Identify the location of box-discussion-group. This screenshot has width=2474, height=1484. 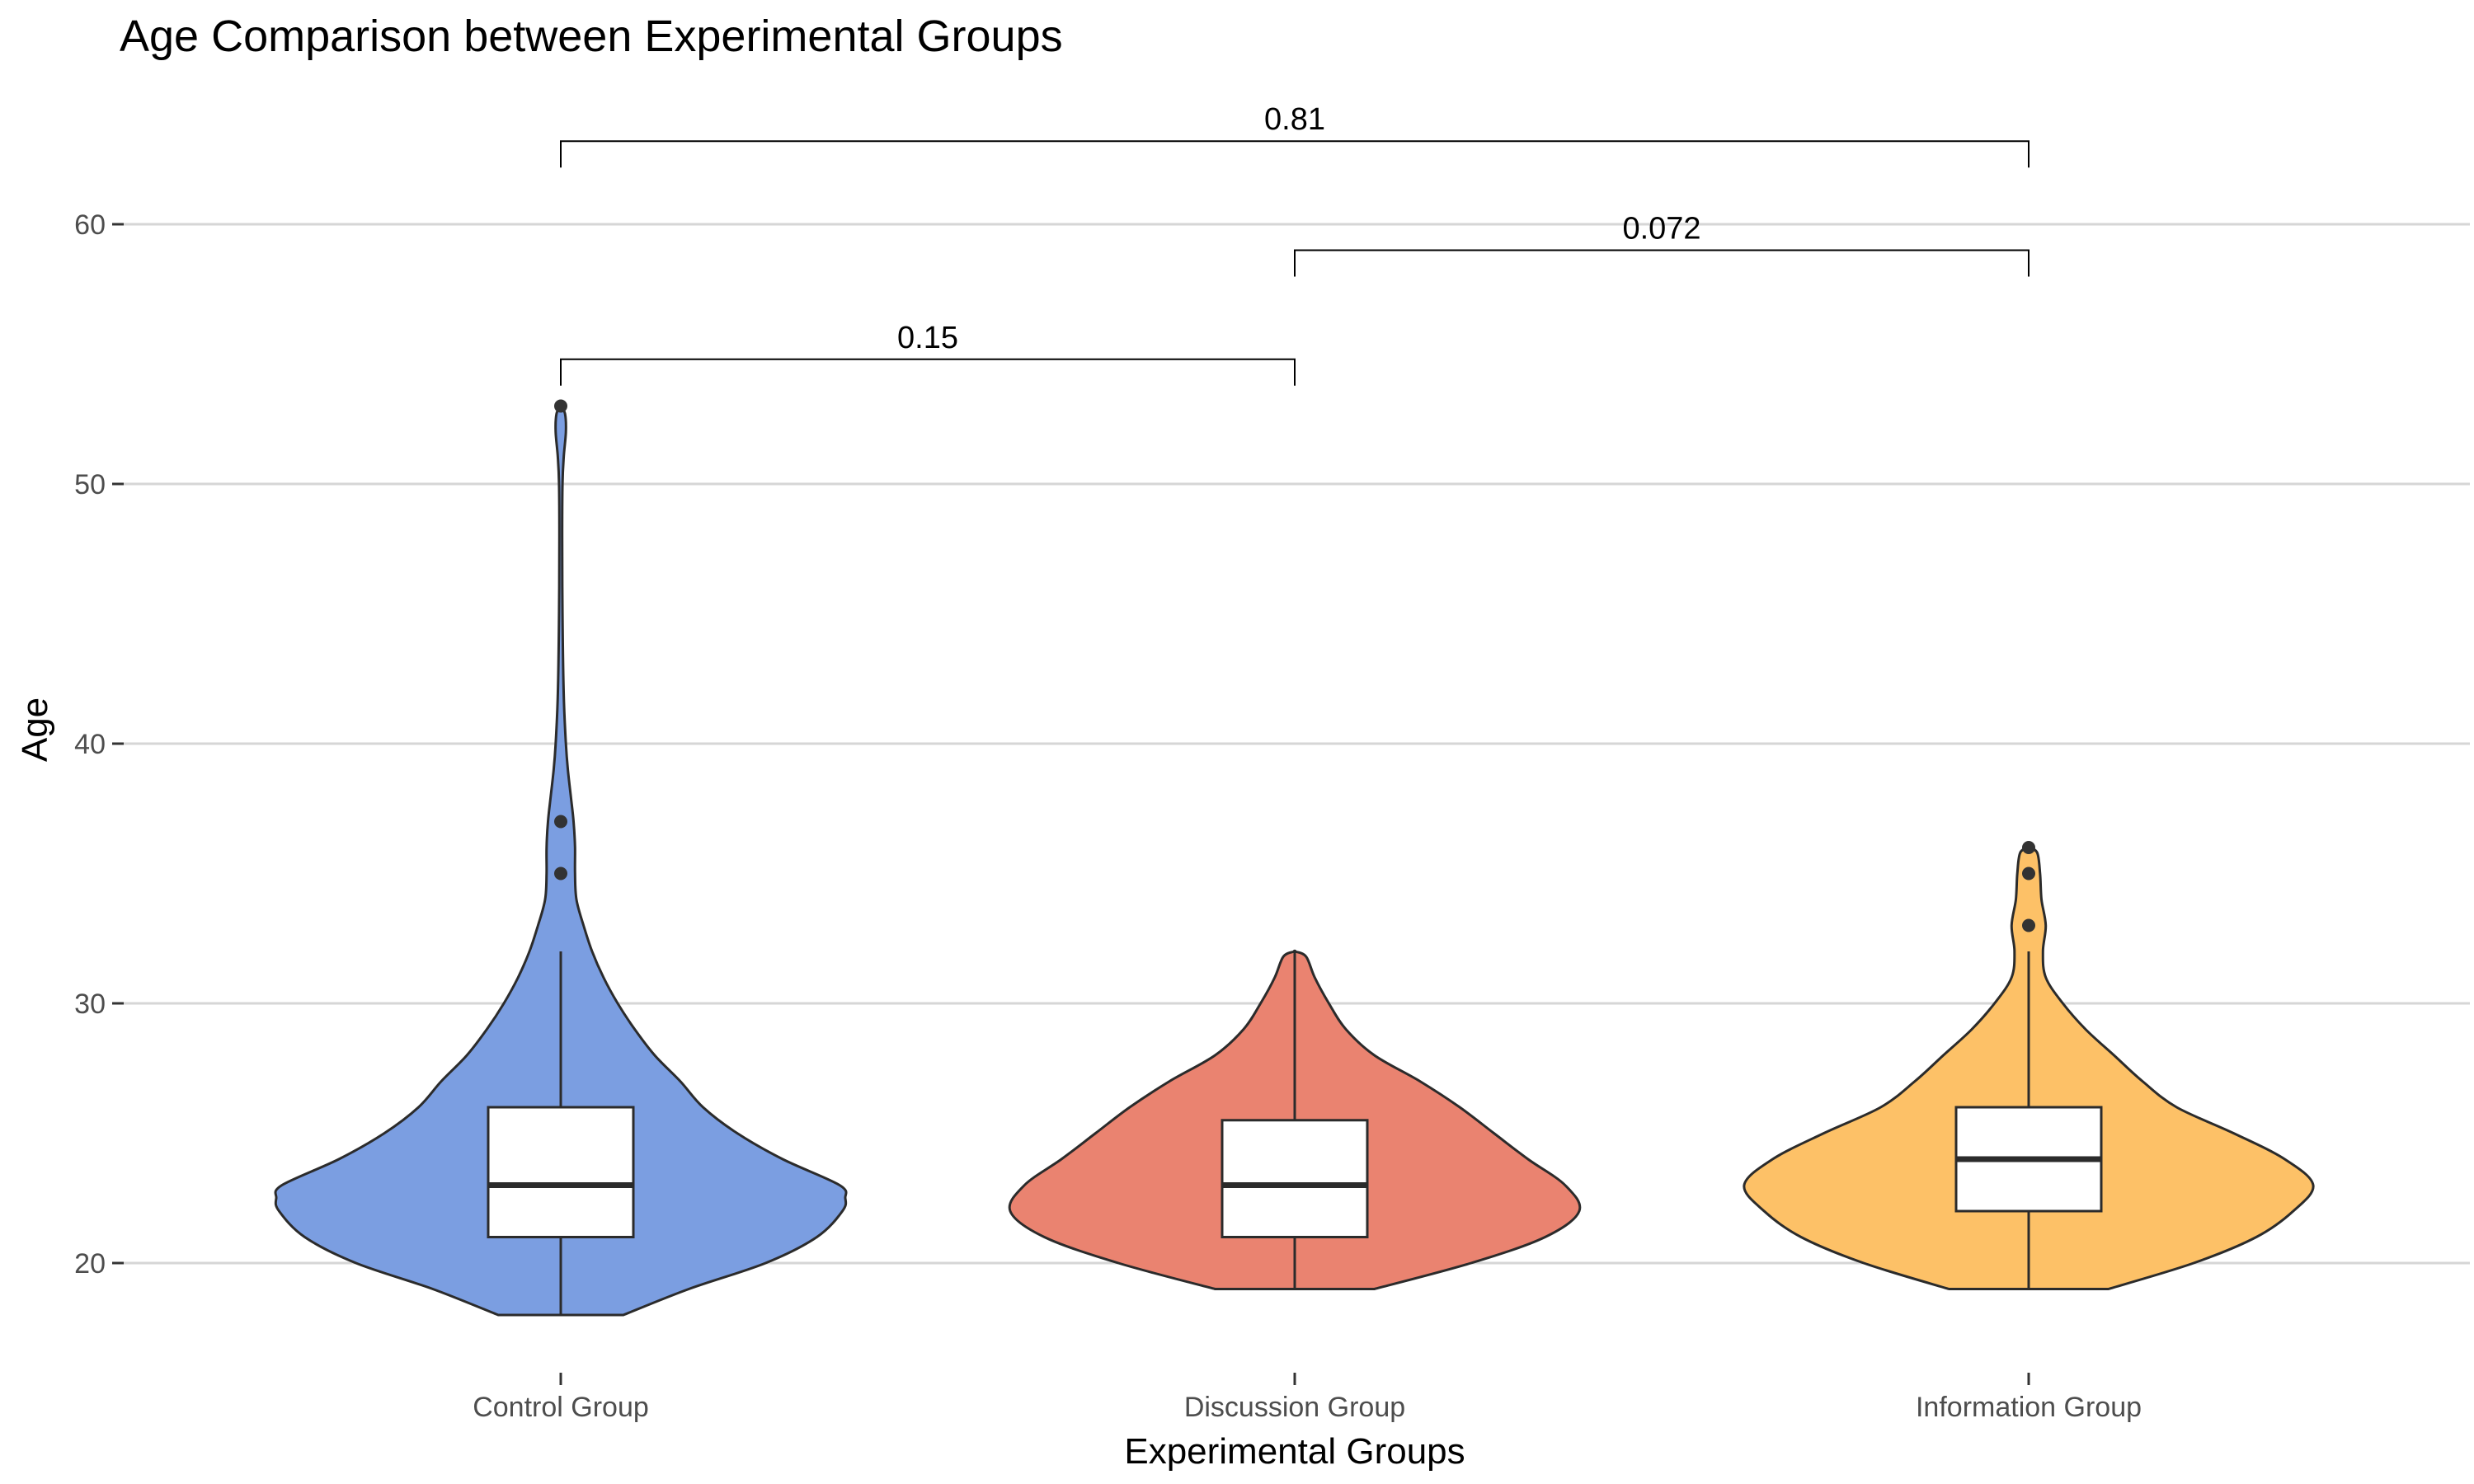
(1295, 1178).